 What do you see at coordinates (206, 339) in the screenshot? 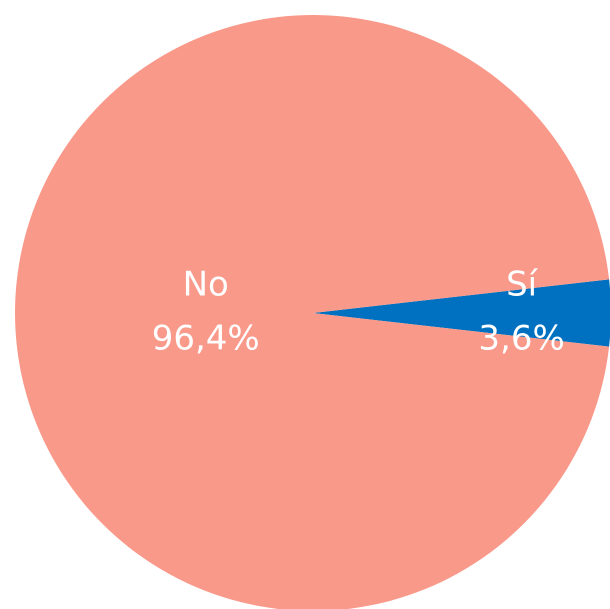
I see `slice-value-label: 96,4%` at bounding box center [206, 339].